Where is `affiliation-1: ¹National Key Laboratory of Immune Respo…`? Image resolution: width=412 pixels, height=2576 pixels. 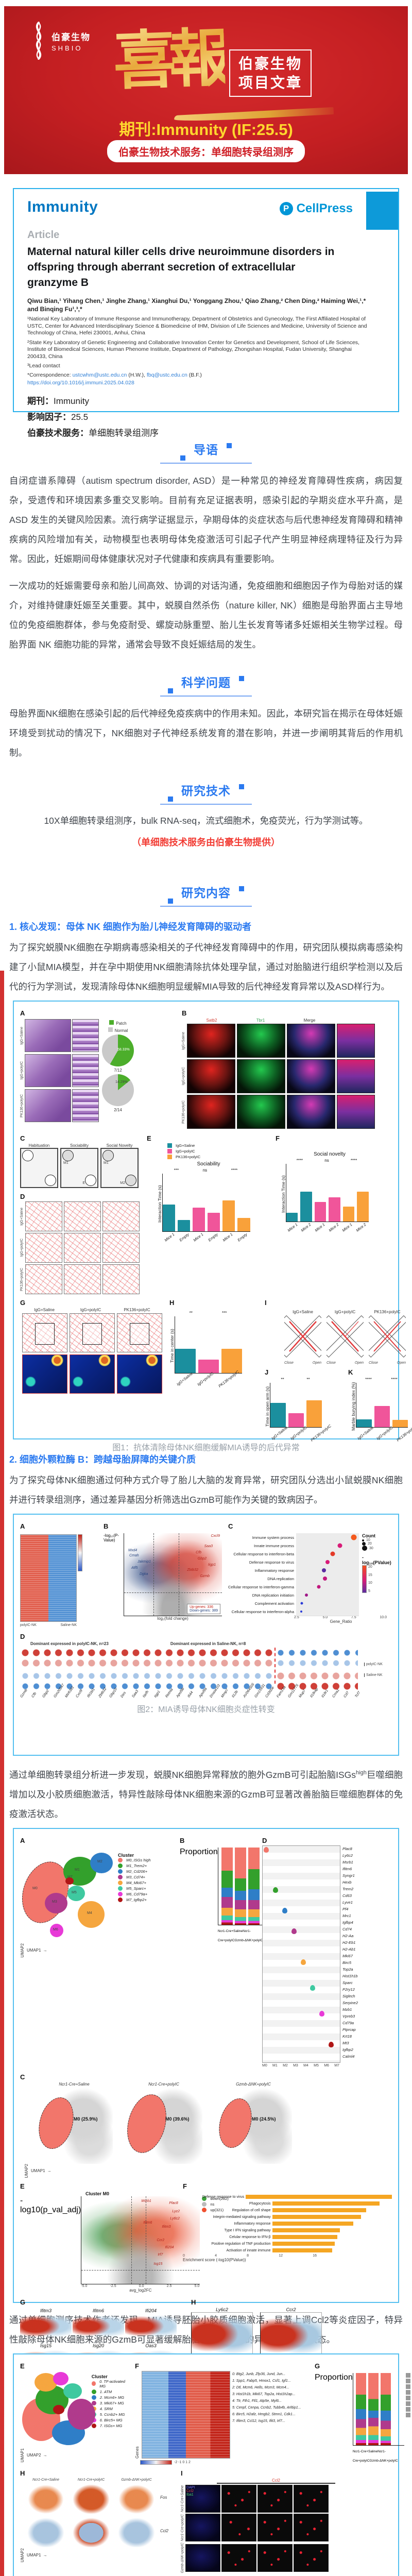 affiliation-1: ¹National Key Laboratory of Immune Respo… is located at coordinates (197, 326).